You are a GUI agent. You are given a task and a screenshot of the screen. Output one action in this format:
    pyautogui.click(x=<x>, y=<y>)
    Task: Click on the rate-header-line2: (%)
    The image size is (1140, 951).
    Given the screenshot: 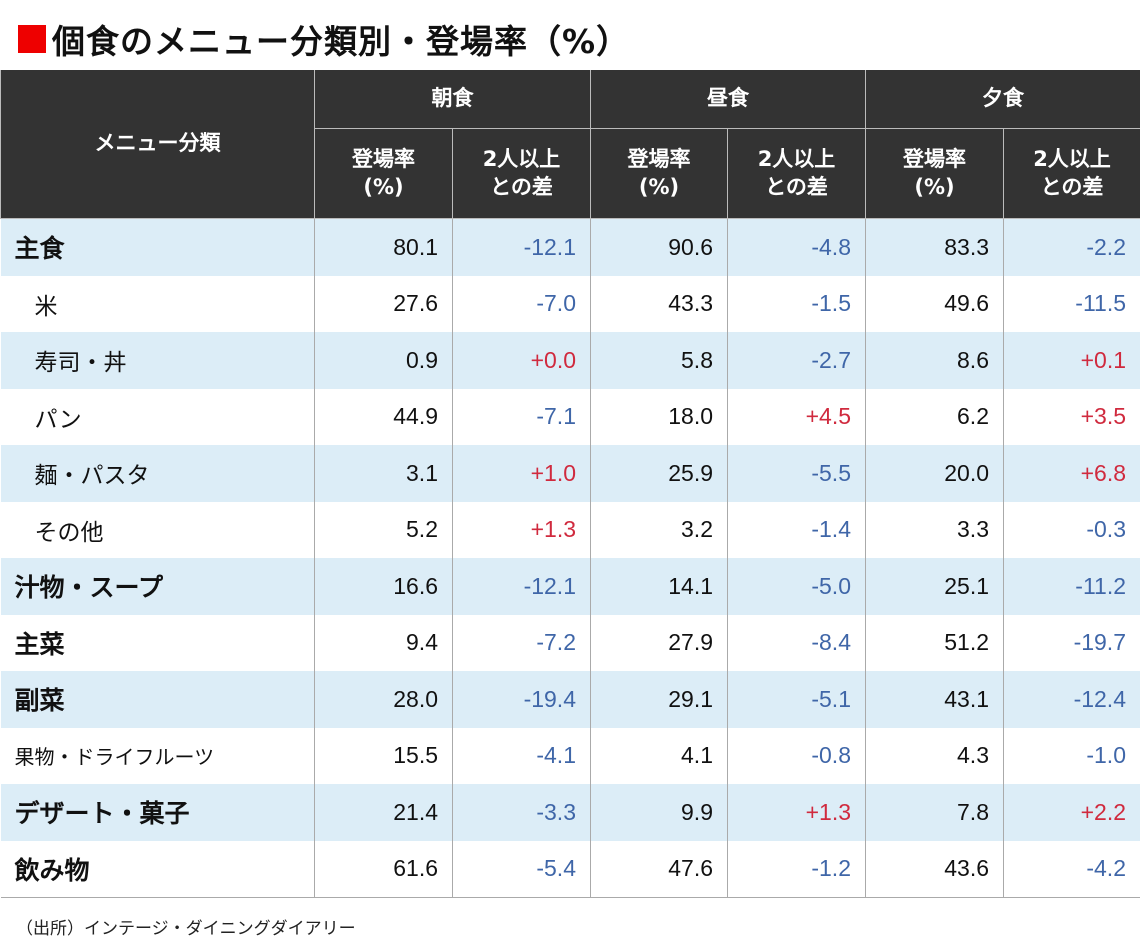 What is the action you would take?
    pyautogui.click(x=383, y=186)
    